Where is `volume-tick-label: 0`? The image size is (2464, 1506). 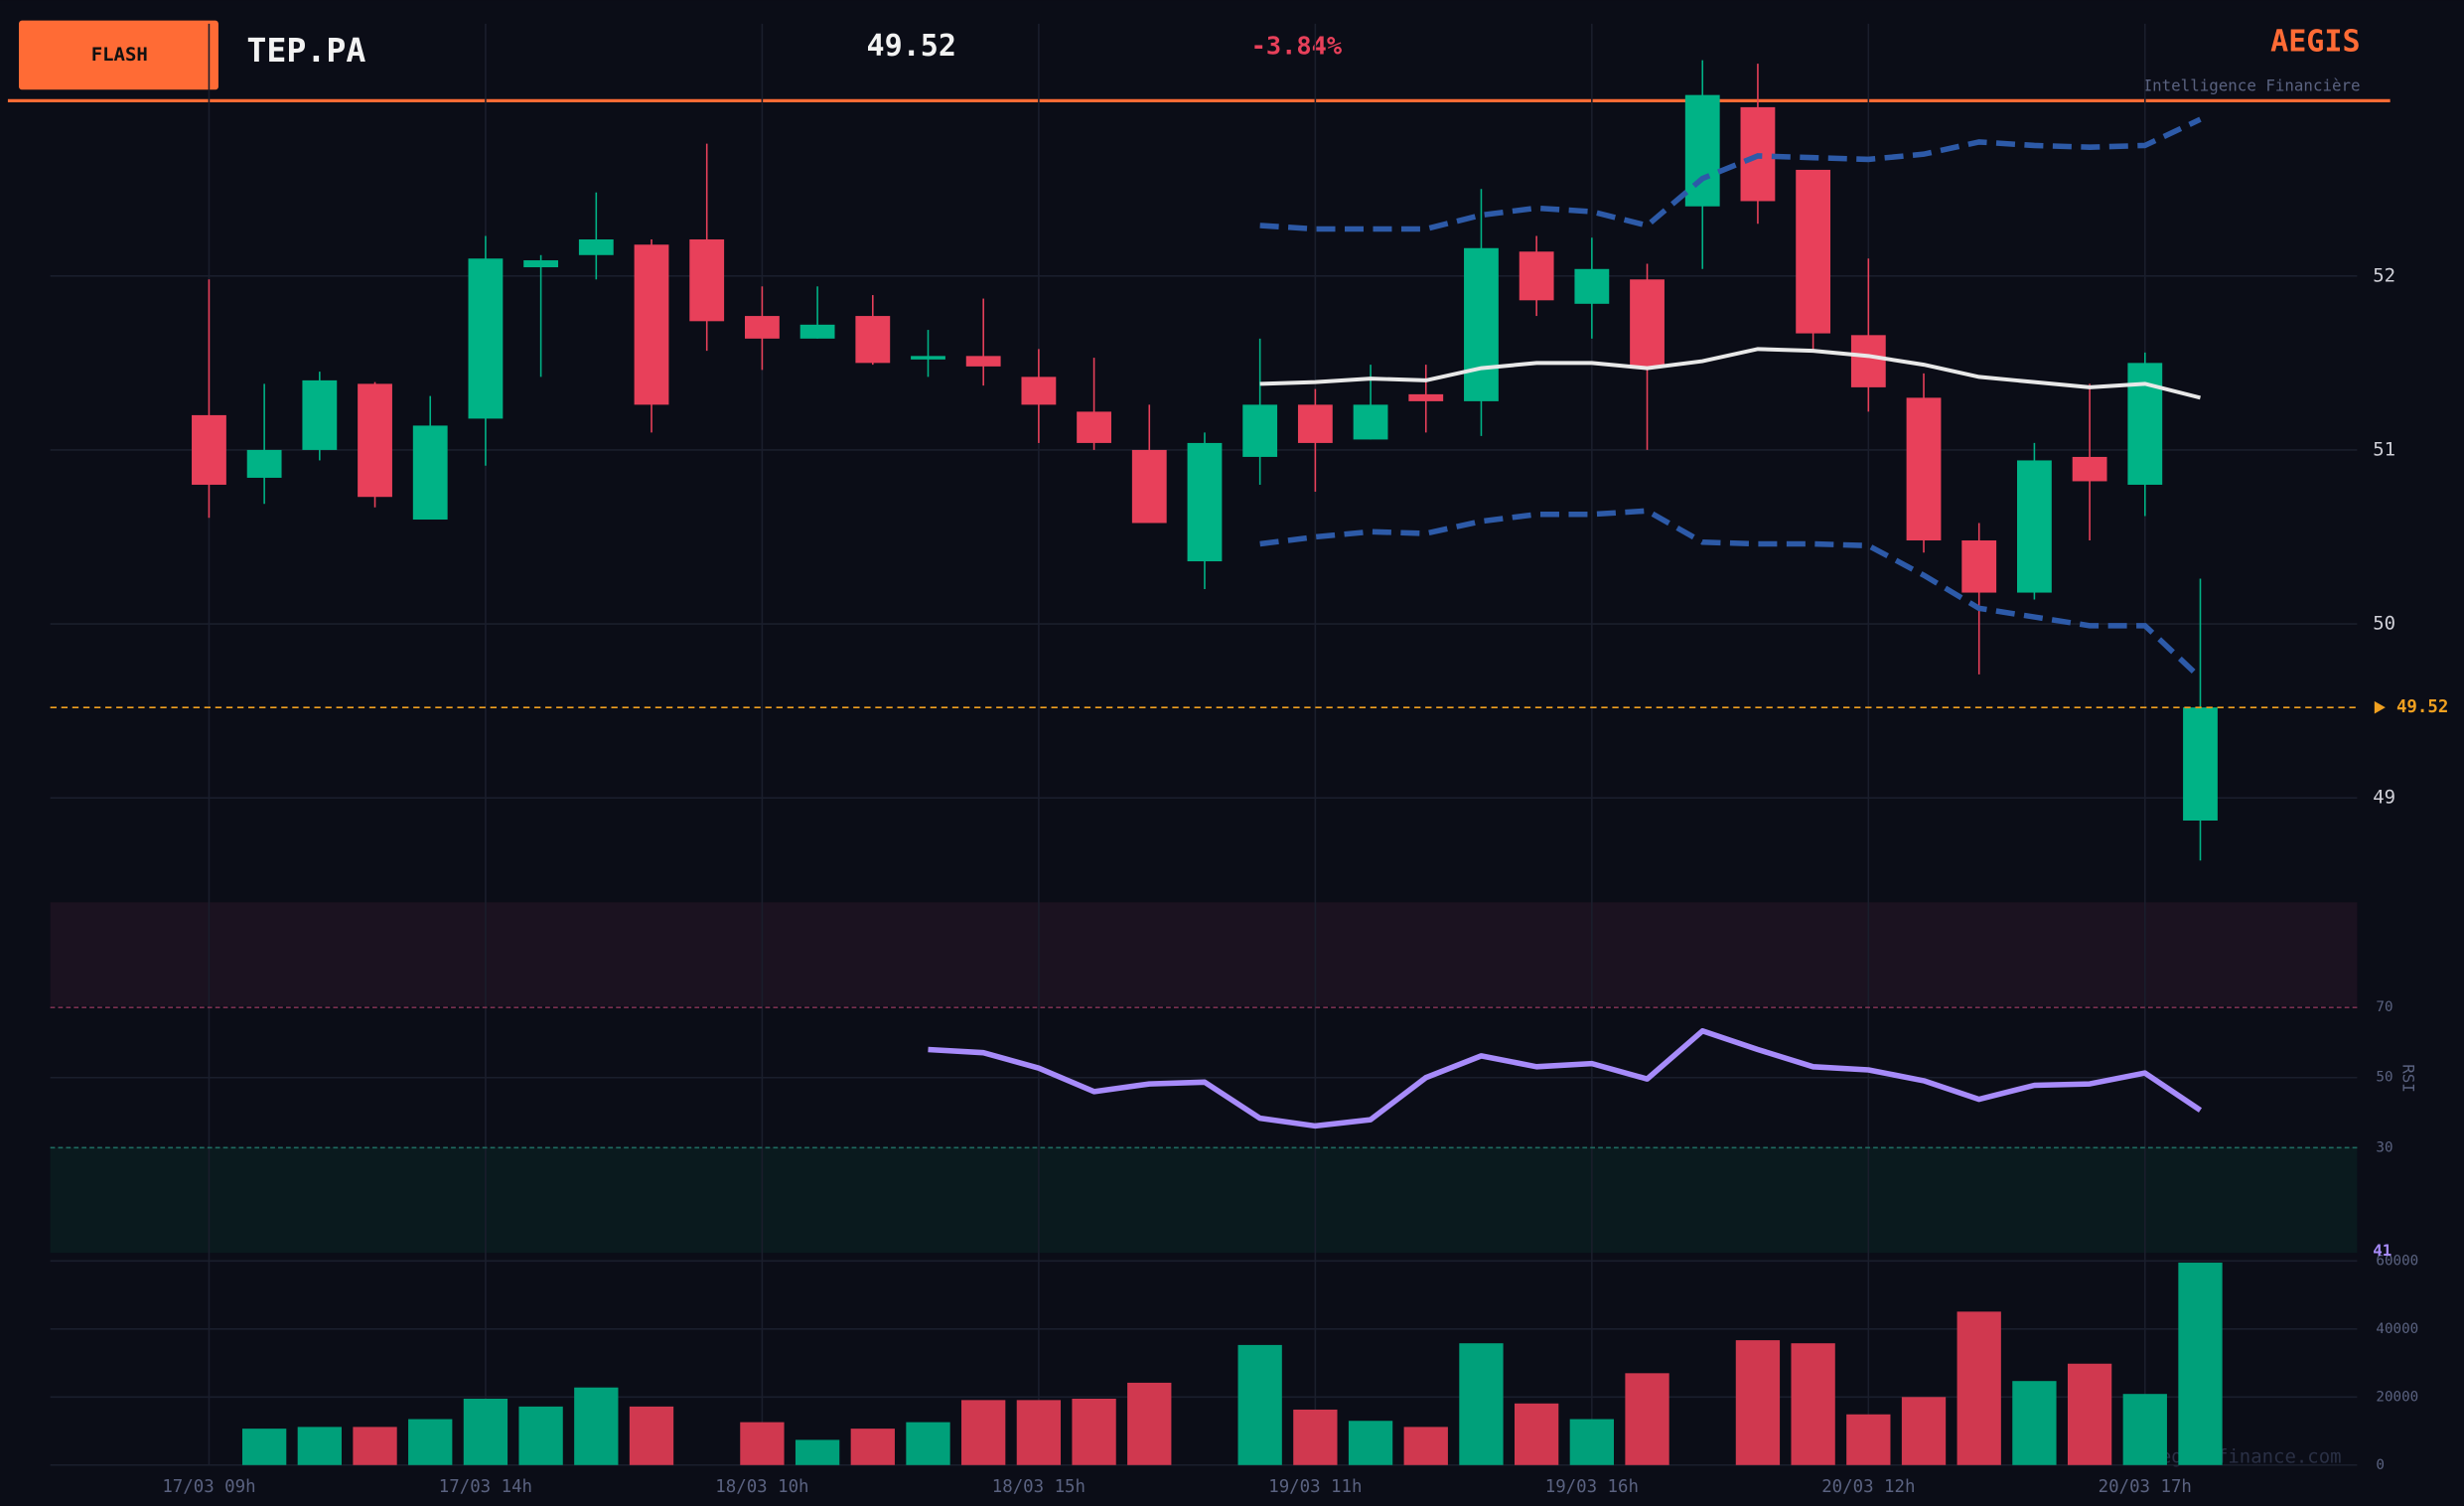
volume-tick-label: 0 is located at coordinates (2380, 1465).